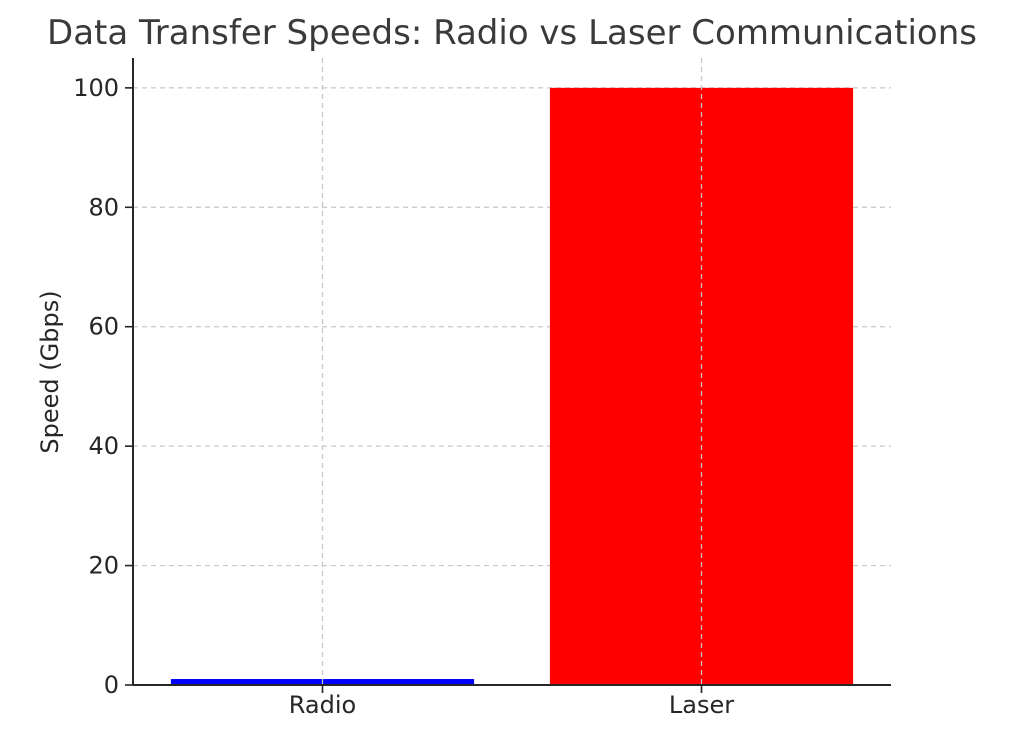  I want to click on y-axis-ticks: 0 20 40 60 80 100, so click(103, 386).